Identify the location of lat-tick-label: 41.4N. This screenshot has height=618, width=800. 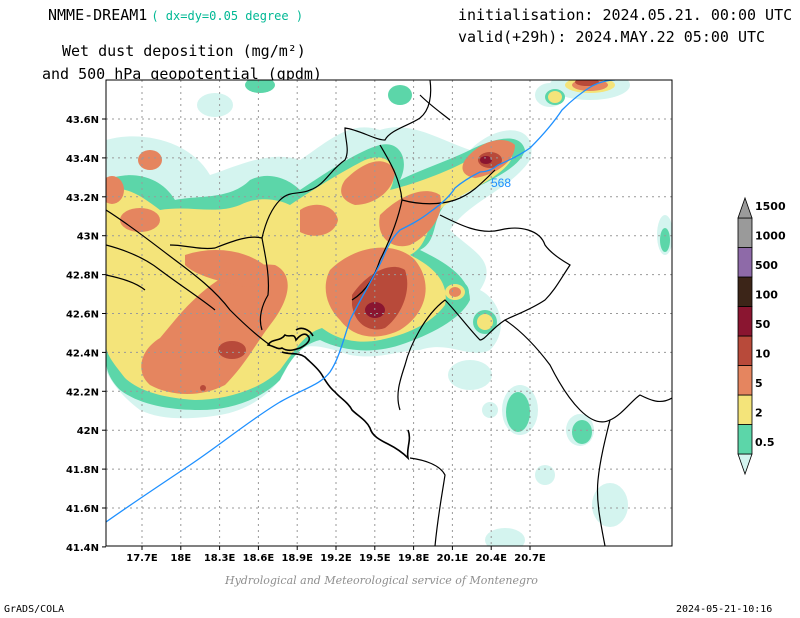
(82, 548).